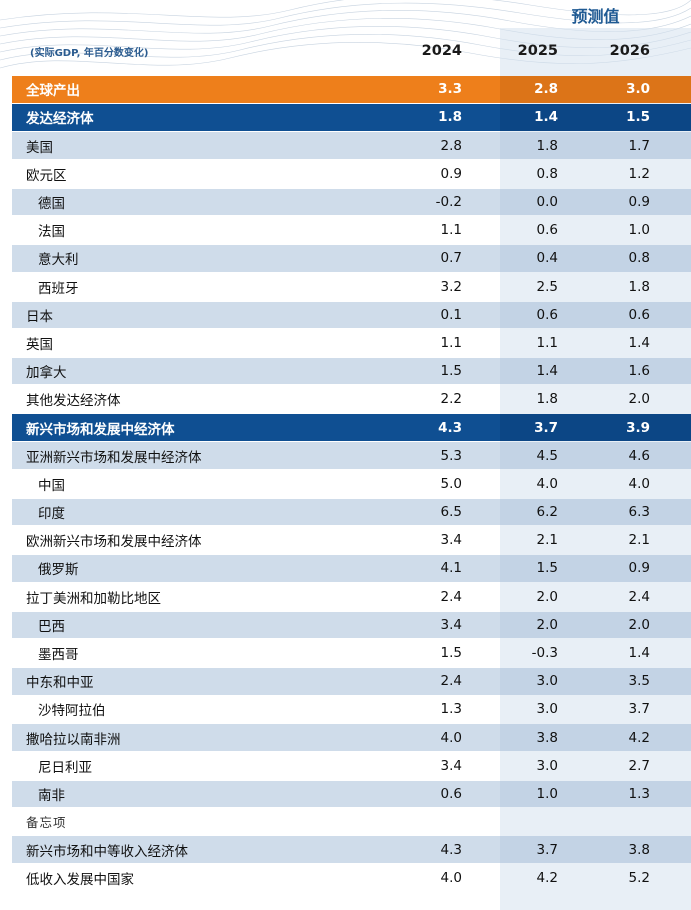 The height and width of the screenshot is (910, 691). What do you see at coordinates (639, 483) in the screenshot?
I see `value-cell-2026: 4.0` at bounding box center [639, 483].